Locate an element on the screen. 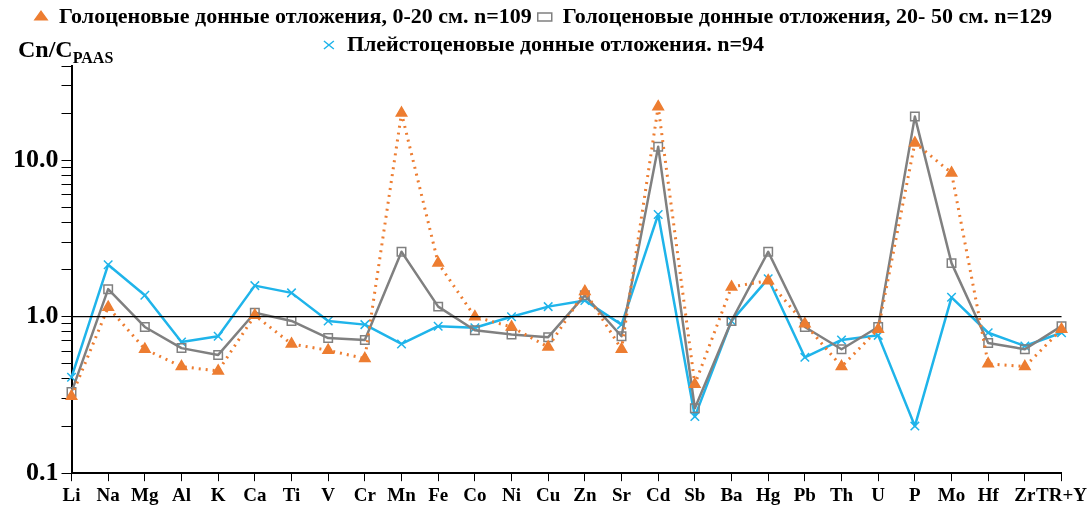 Image resolution: width=1090 pixels, height=514 pixels. x-tick-label: V is located at coordinates (328, 494).